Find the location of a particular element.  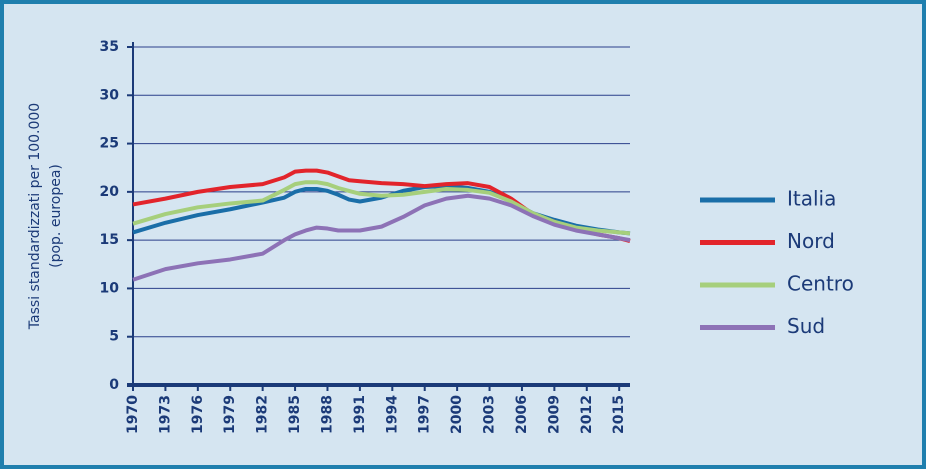

x-tick-label: 2000 is located at coordinates (457, 414).